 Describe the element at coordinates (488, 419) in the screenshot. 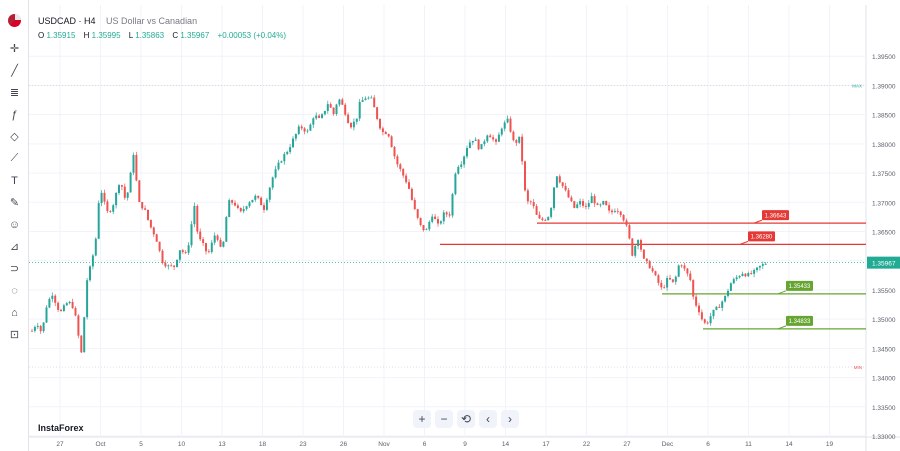

I see `scroll-back-button: ‹` at that location.